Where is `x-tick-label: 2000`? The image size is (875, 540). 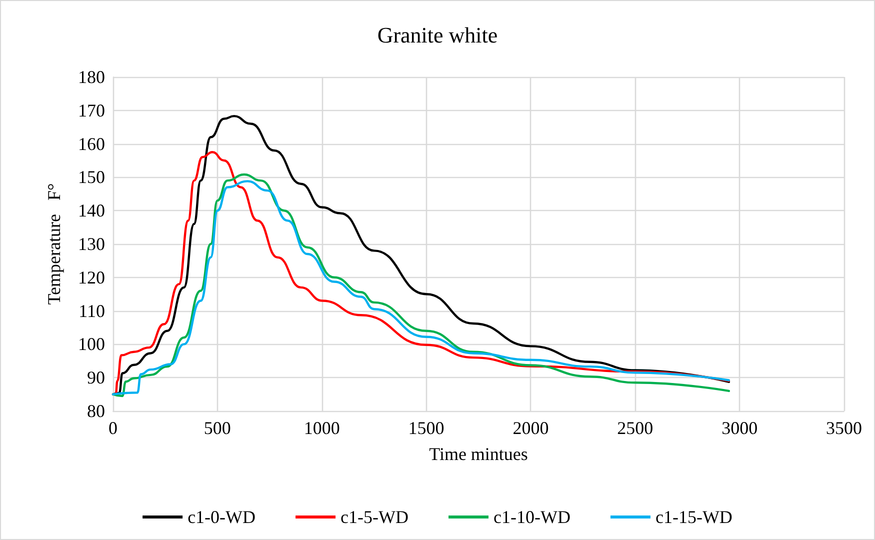
x-tick-label: 2000 is located at coordinates (530, 428).